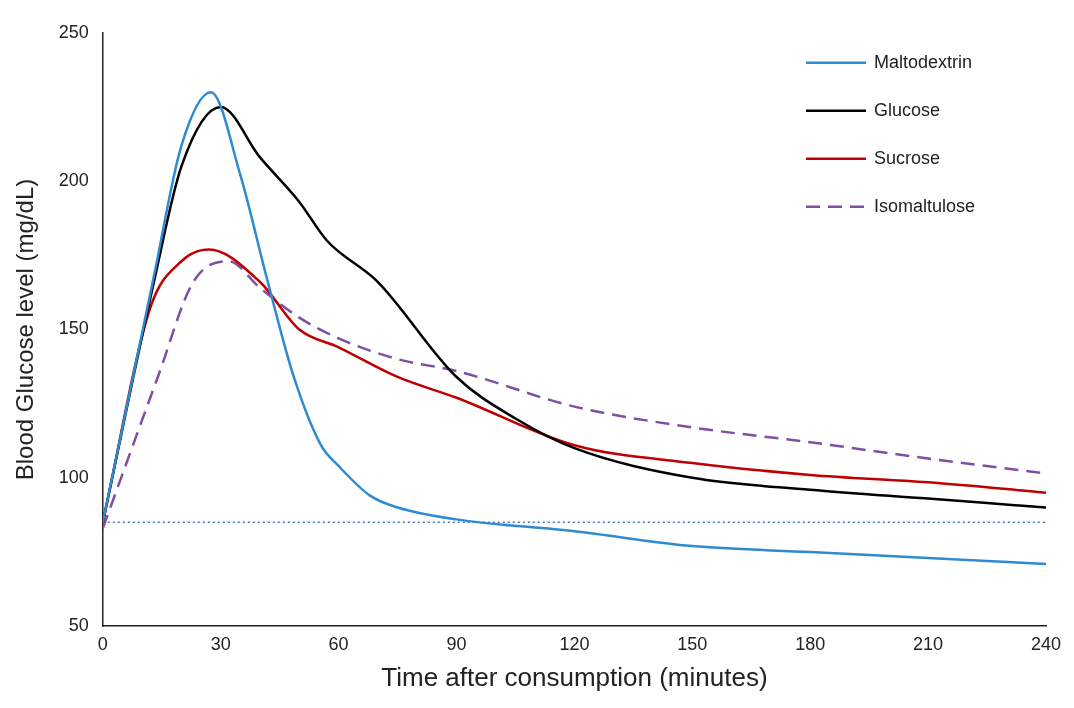  Describe the element at coordinates (73, 180) in the screenshot. I see `y-tick-label: 200` at that location.